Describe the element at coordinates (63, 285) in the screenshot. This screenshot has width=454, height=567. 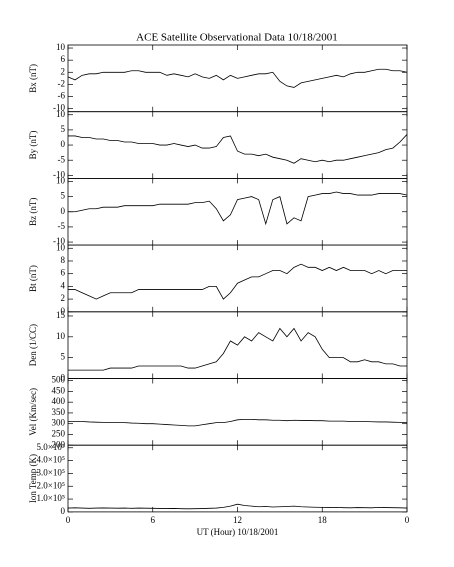
I see `y-tick-label: 4` at that location.